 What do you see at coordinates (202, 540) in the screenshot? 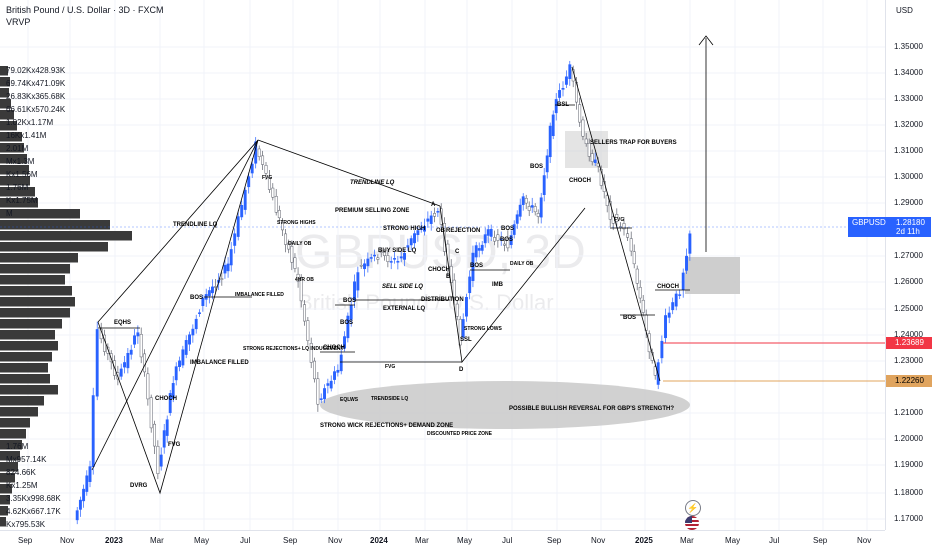
I see `time-tick: May` at bounding box center [202, 540].